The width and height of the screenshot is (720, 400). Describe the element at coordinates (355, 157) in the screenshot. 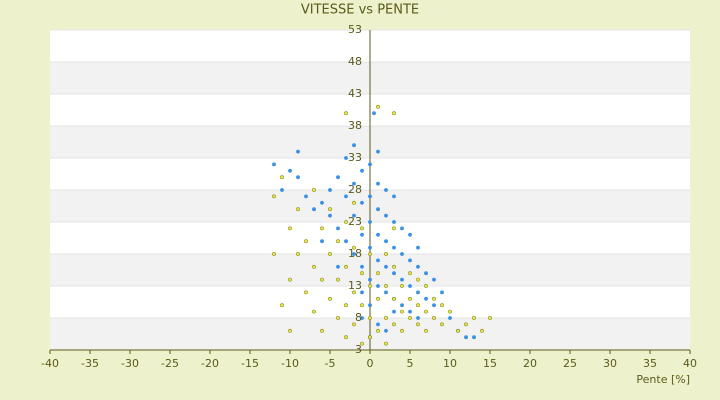

I see `y-tick-label: 33` at that location.